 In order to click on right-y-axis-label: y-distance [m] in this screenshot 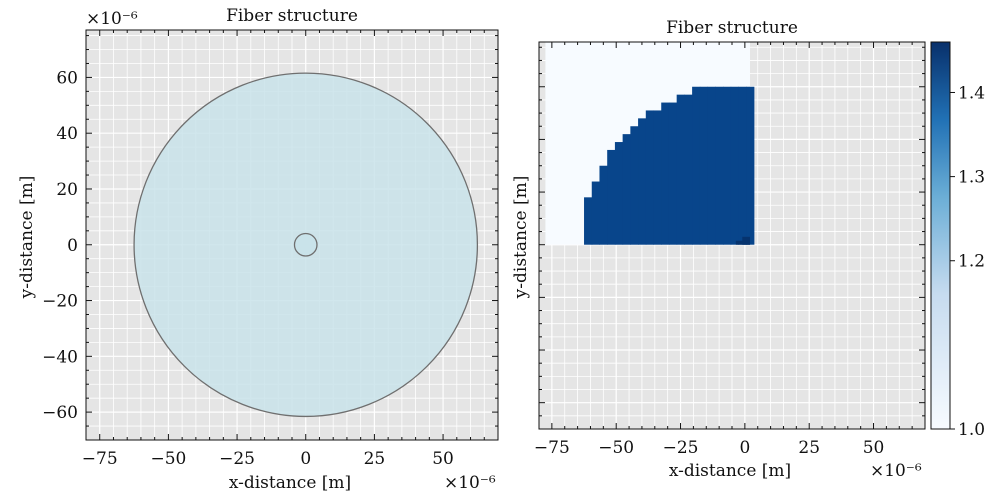, I will do `click(521, 238)`.